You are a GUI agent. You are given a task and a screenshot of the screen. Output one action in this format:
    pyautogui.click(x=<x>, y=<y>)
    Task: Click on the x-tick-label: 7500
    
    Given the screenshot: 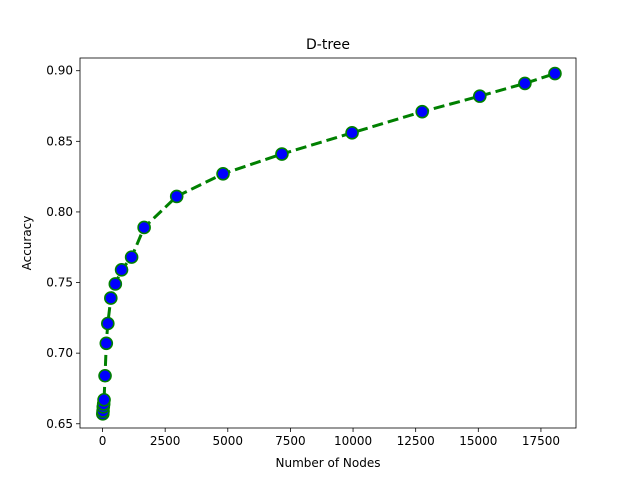 What is the action you would take?
    pyautogui.click(x=290, y=441)
    